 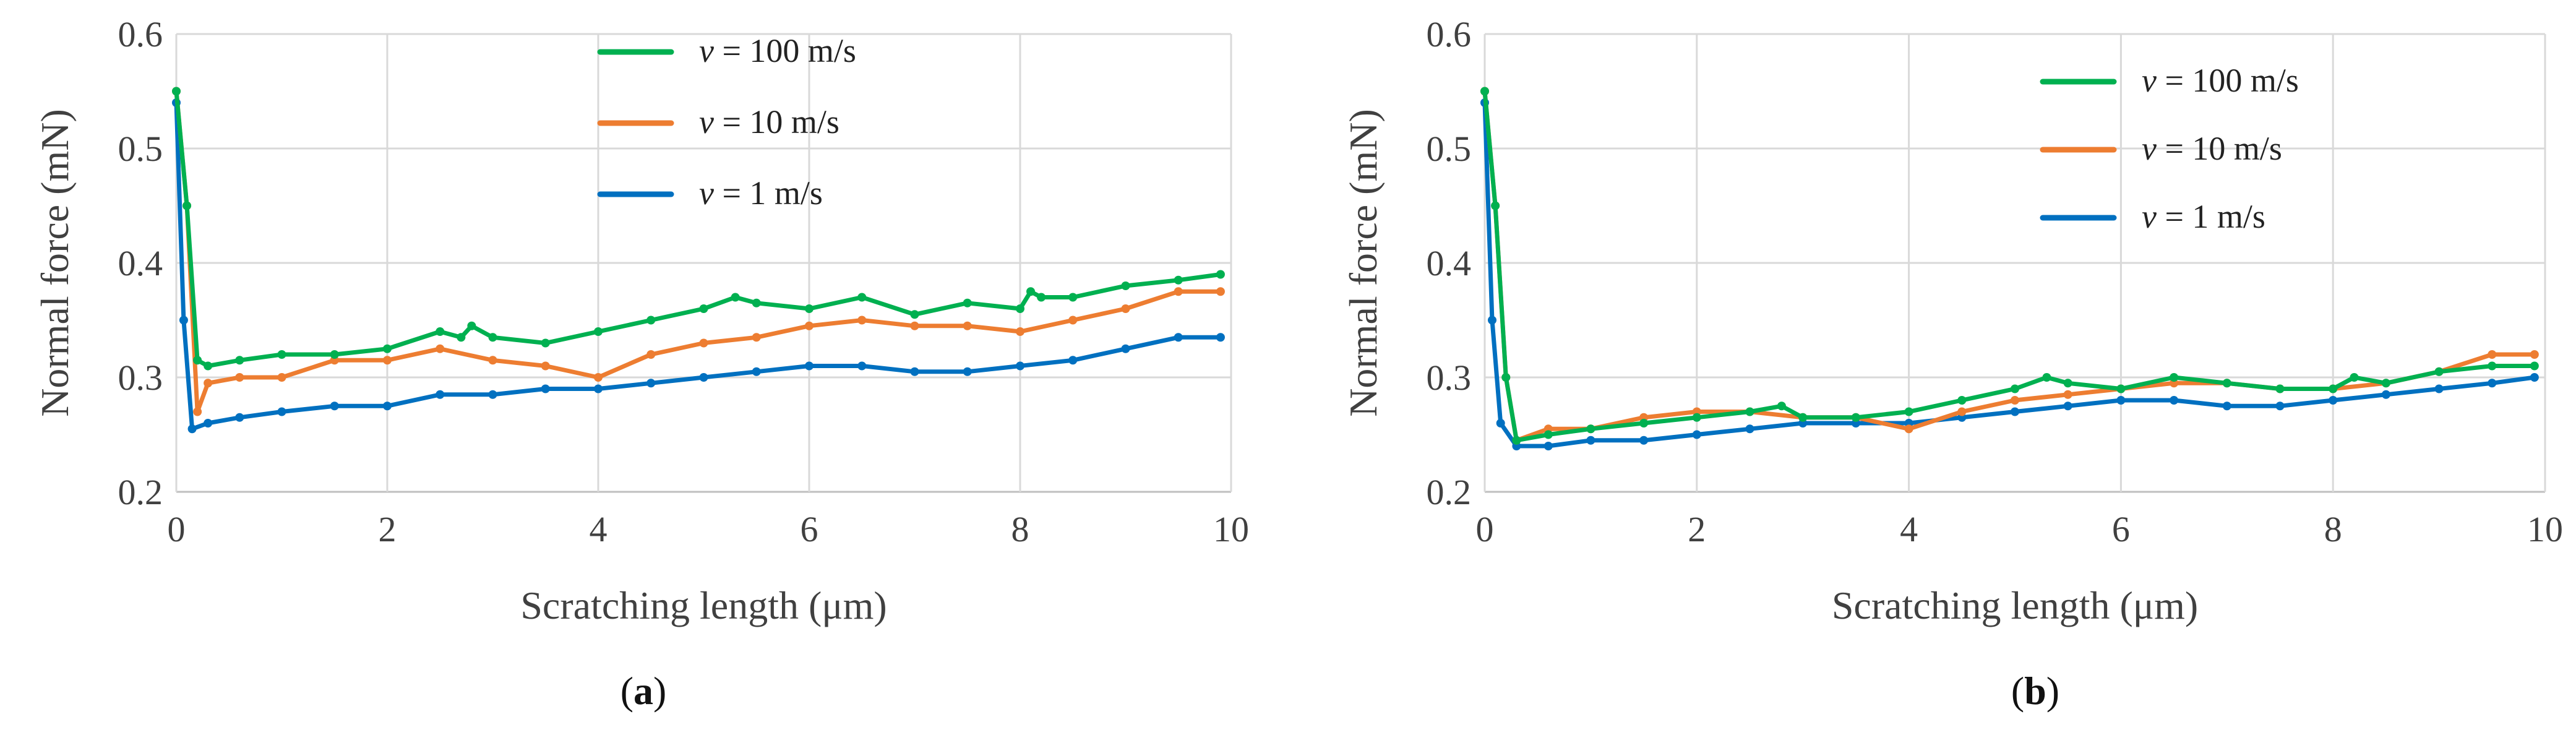 What do you see at coordinates (140, 34) in the screenshot?
I see `y-tick-label: 0.6` at bounding box center [140, 34].